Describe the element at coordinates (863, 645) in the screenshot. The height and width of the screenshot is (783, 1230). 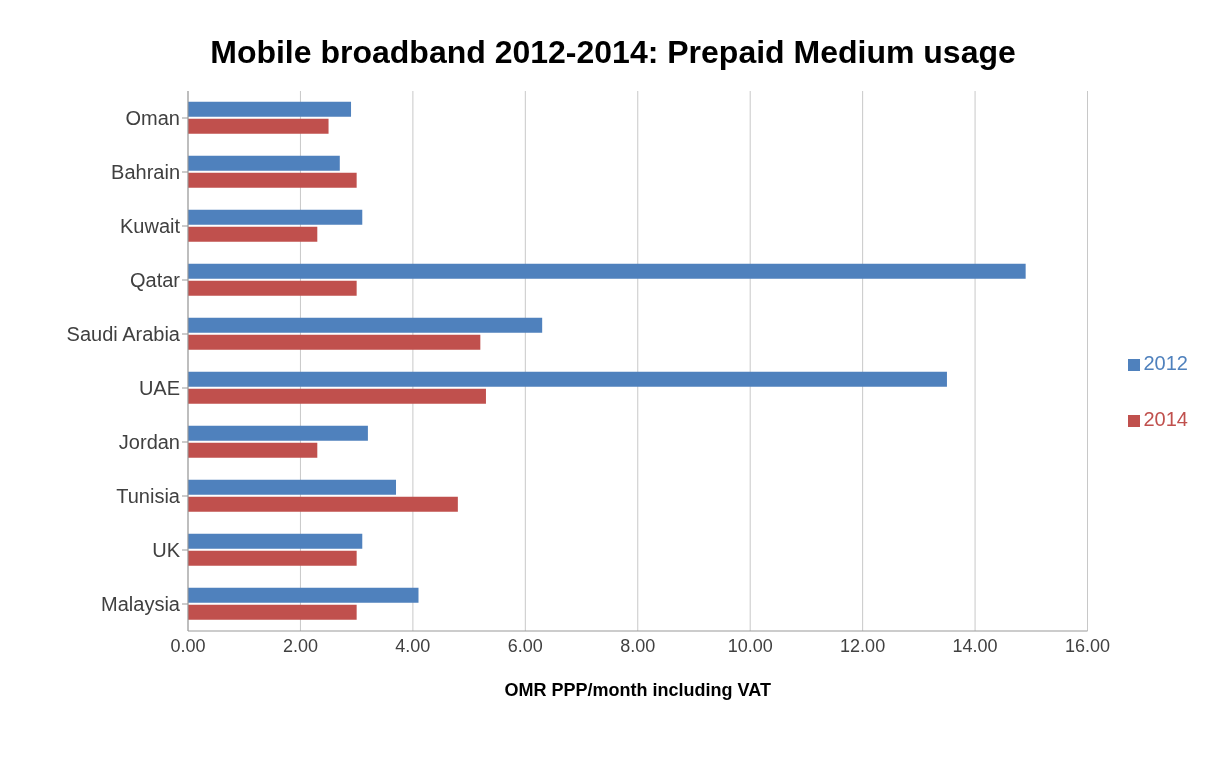
I see `x-tick-label: 12.00` at that location.